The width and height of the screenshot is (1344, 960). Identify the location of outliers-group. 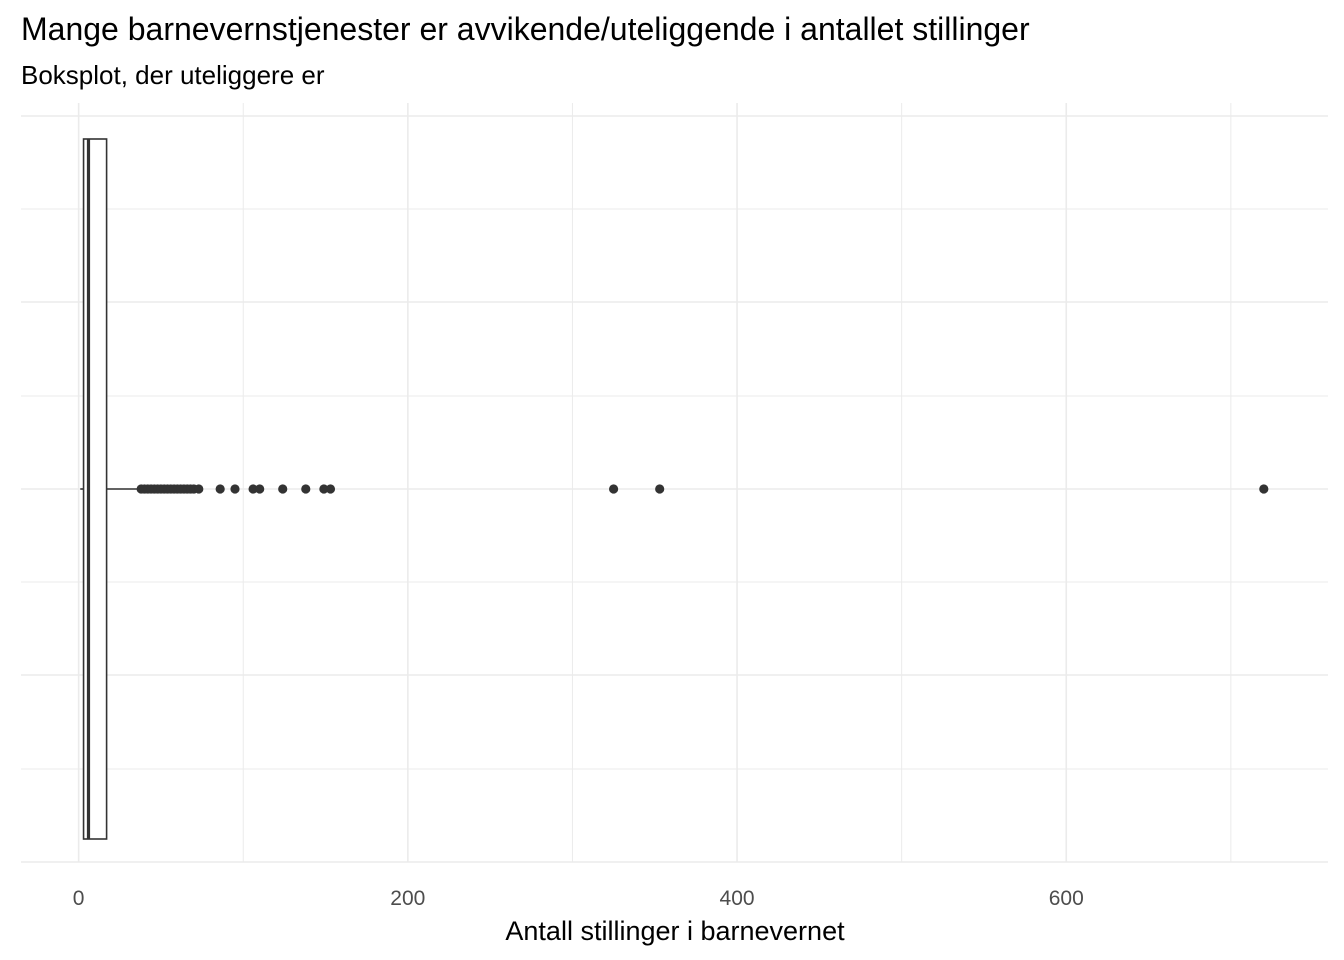
(702, 489).